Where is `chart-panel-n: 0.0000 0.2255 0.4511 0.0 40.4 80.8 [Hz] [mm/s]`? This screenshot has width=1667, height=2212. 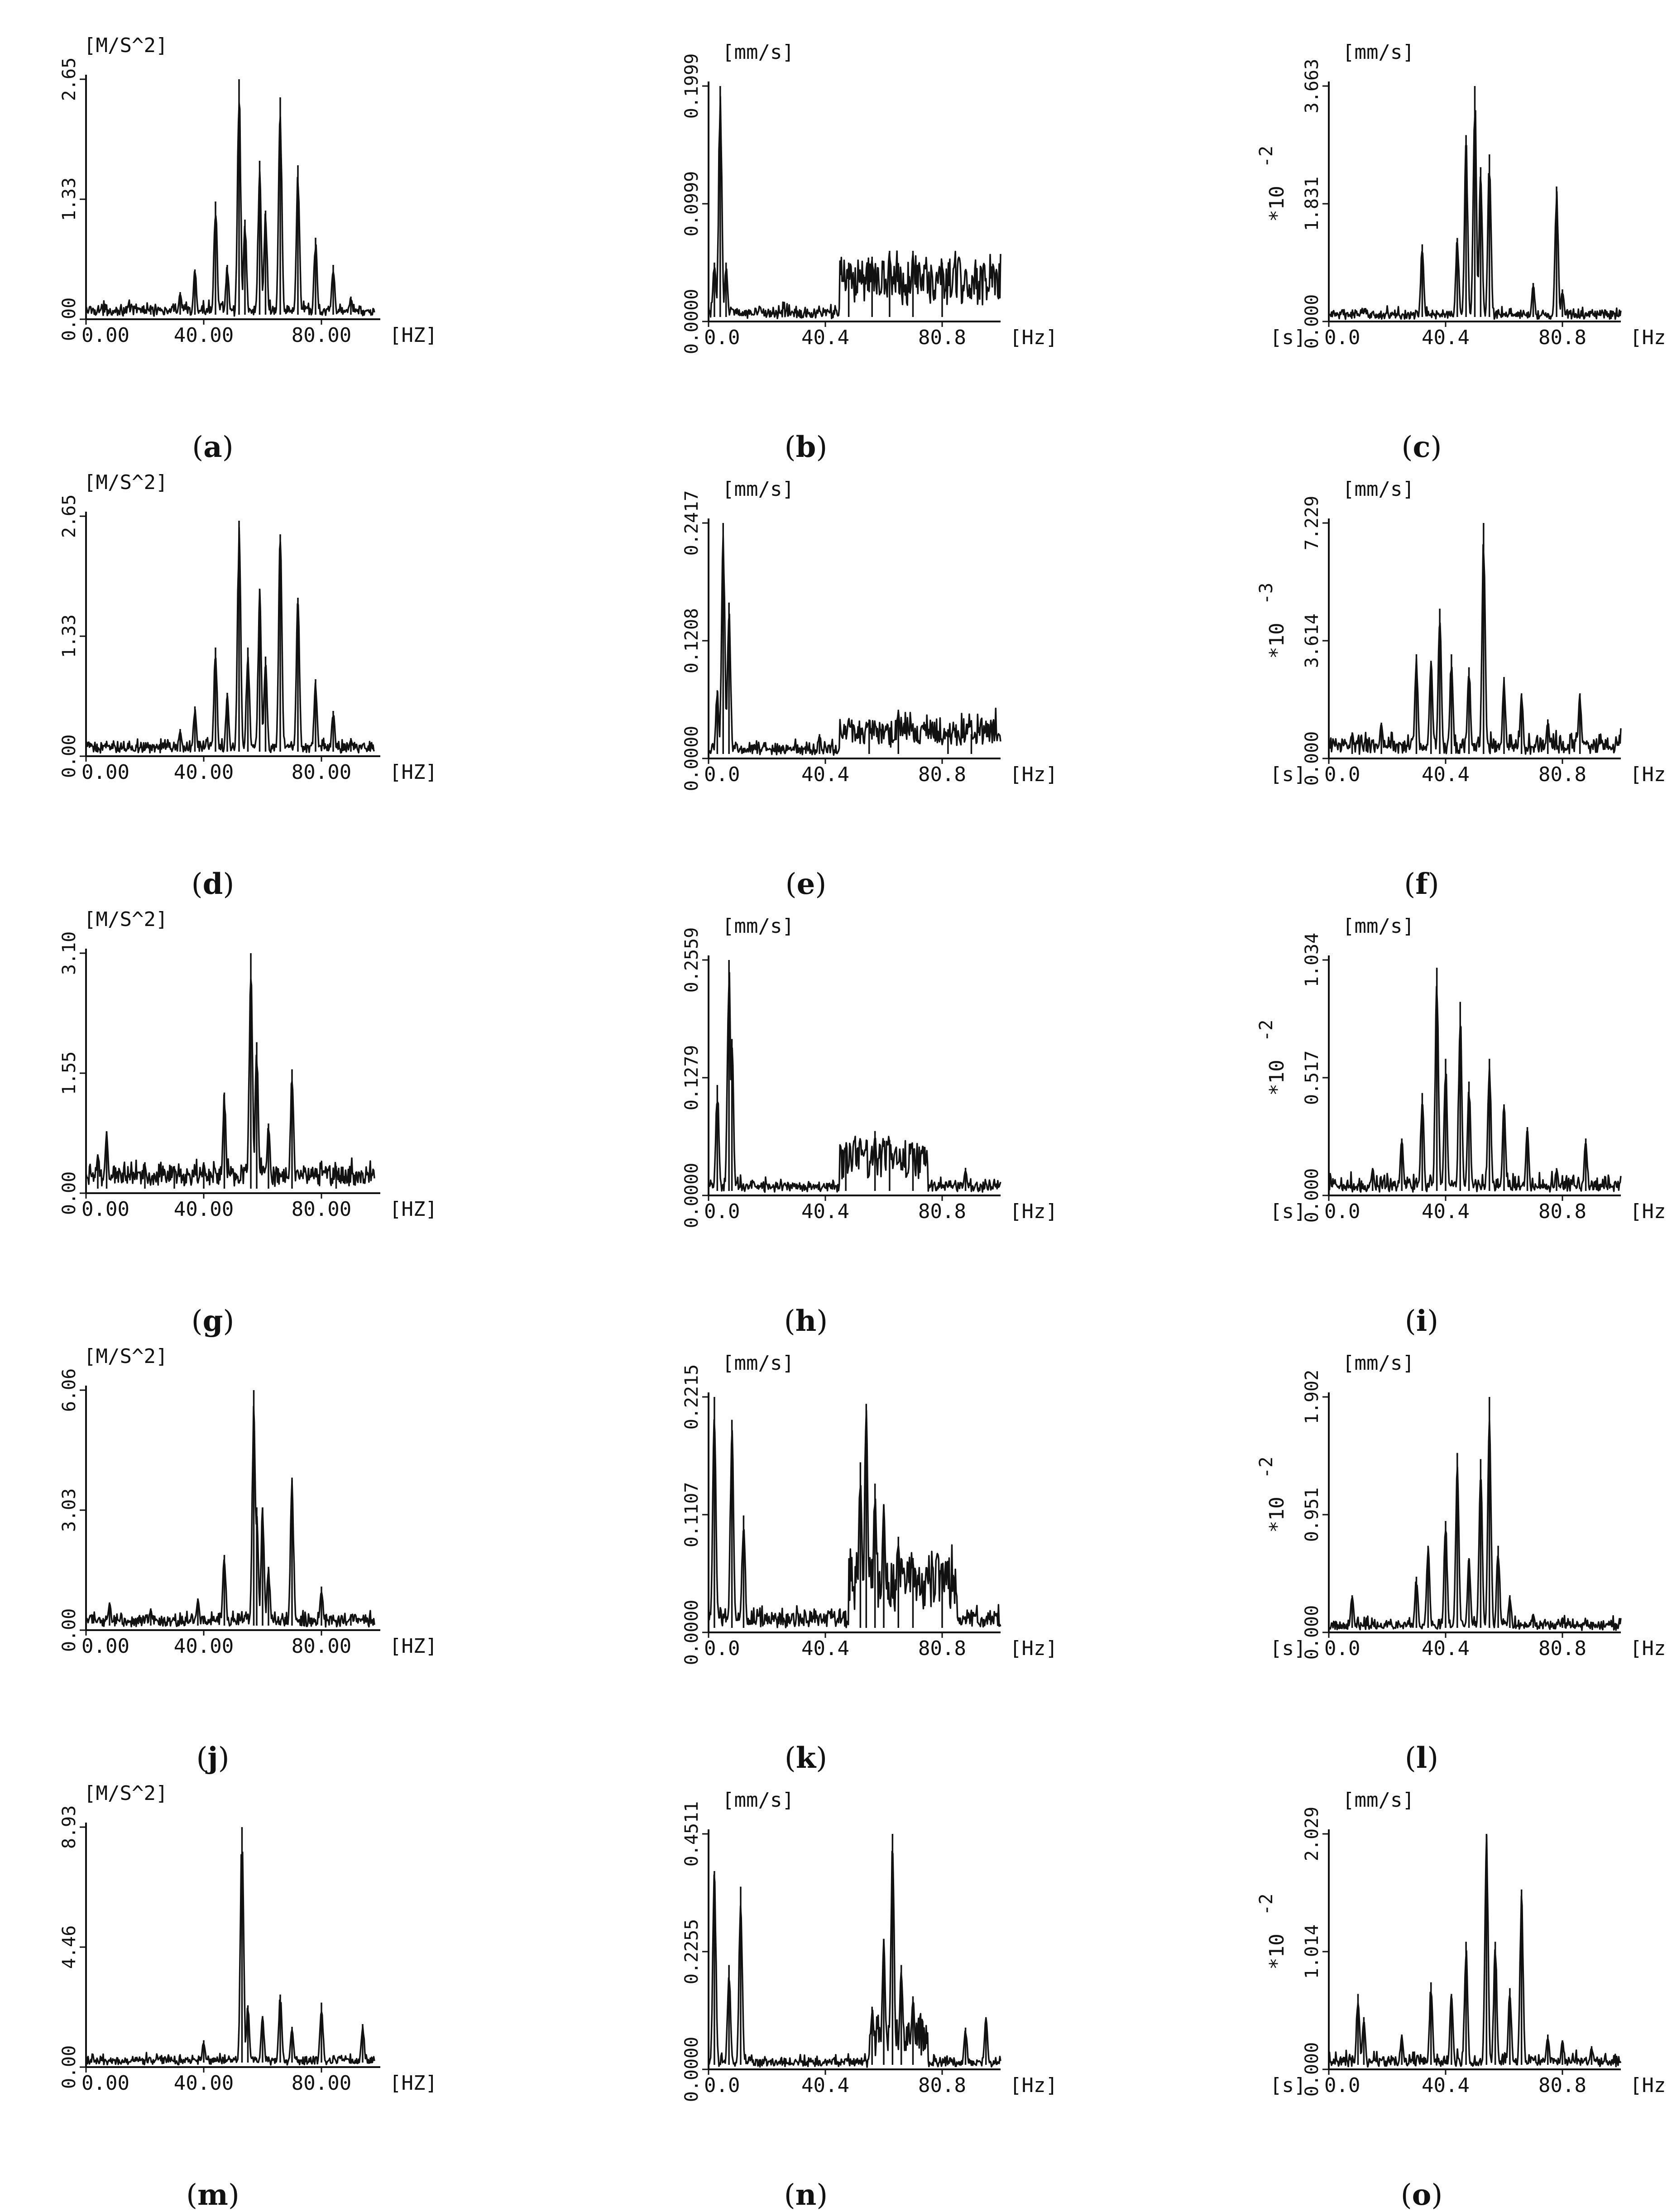 chart-panel-n: 0.0000 0.2255 0.4511 0.0 40.4 80.8 [Hz] [mm/s] is located at coordinates (878, 1956).